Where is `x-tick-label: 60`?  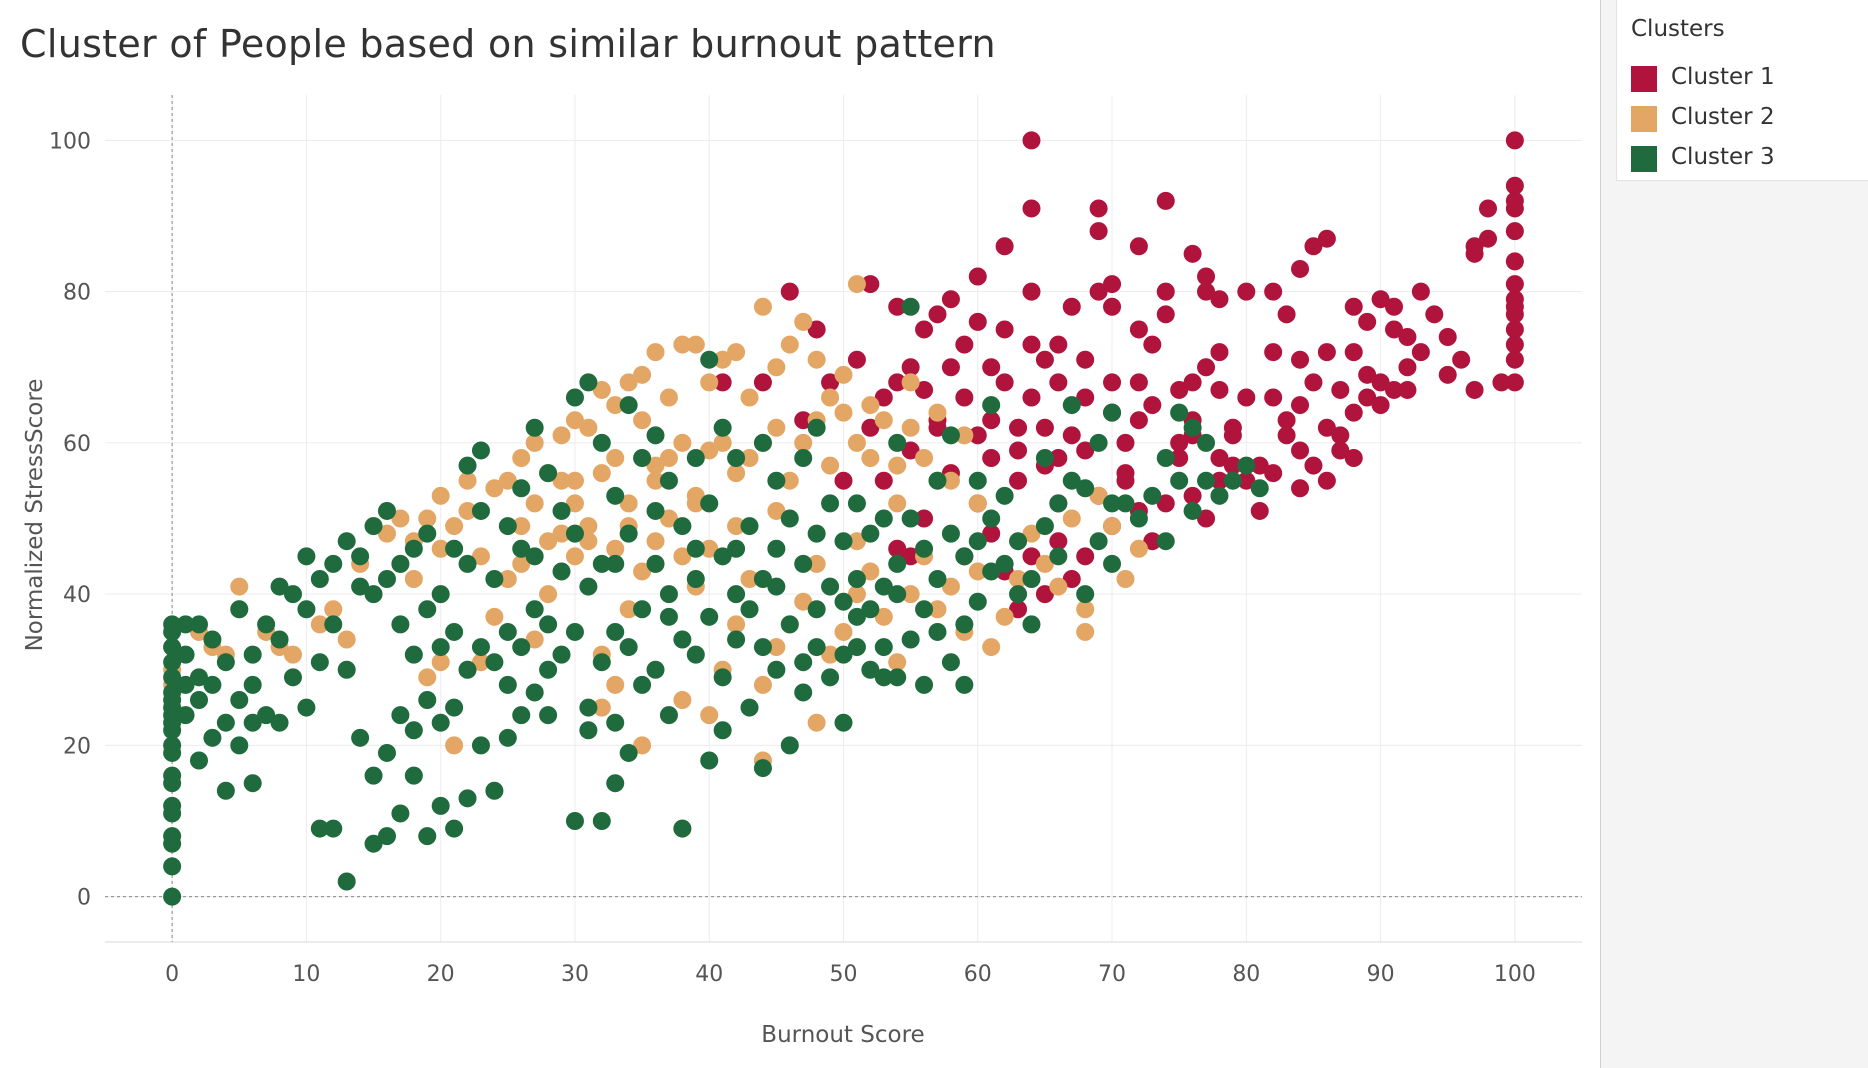 x-tick-label: 60 is located at coordinates (978, 974).